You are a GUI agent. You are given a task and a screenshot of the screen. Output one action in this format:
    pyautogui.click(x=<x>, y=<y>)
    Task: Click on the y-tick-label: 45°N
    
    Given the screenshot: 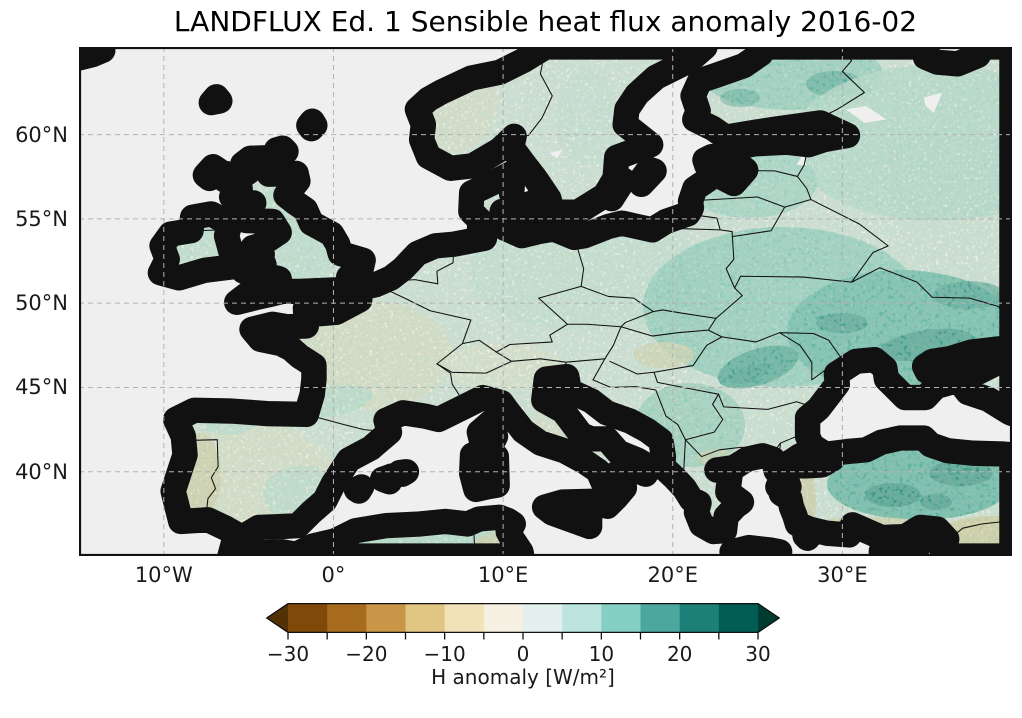 What is the action you would take?
    pyautogui.click(x=41, y=387)
    